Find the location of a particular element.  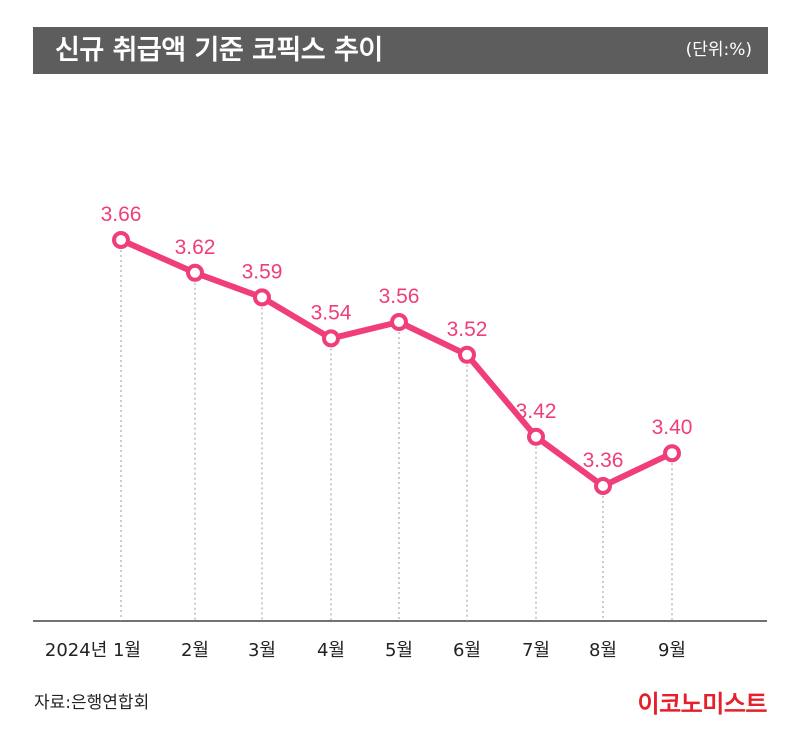

data-label: 3.52 is located at coordinates (467, 329).